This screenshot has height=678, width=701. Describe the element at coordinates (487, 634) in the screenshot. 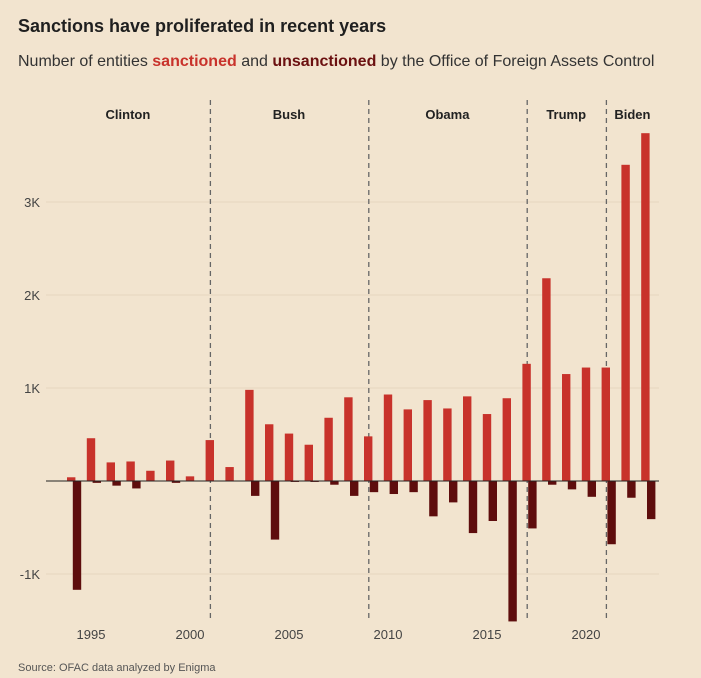

I see `x-tick-label: 2015` at that location.